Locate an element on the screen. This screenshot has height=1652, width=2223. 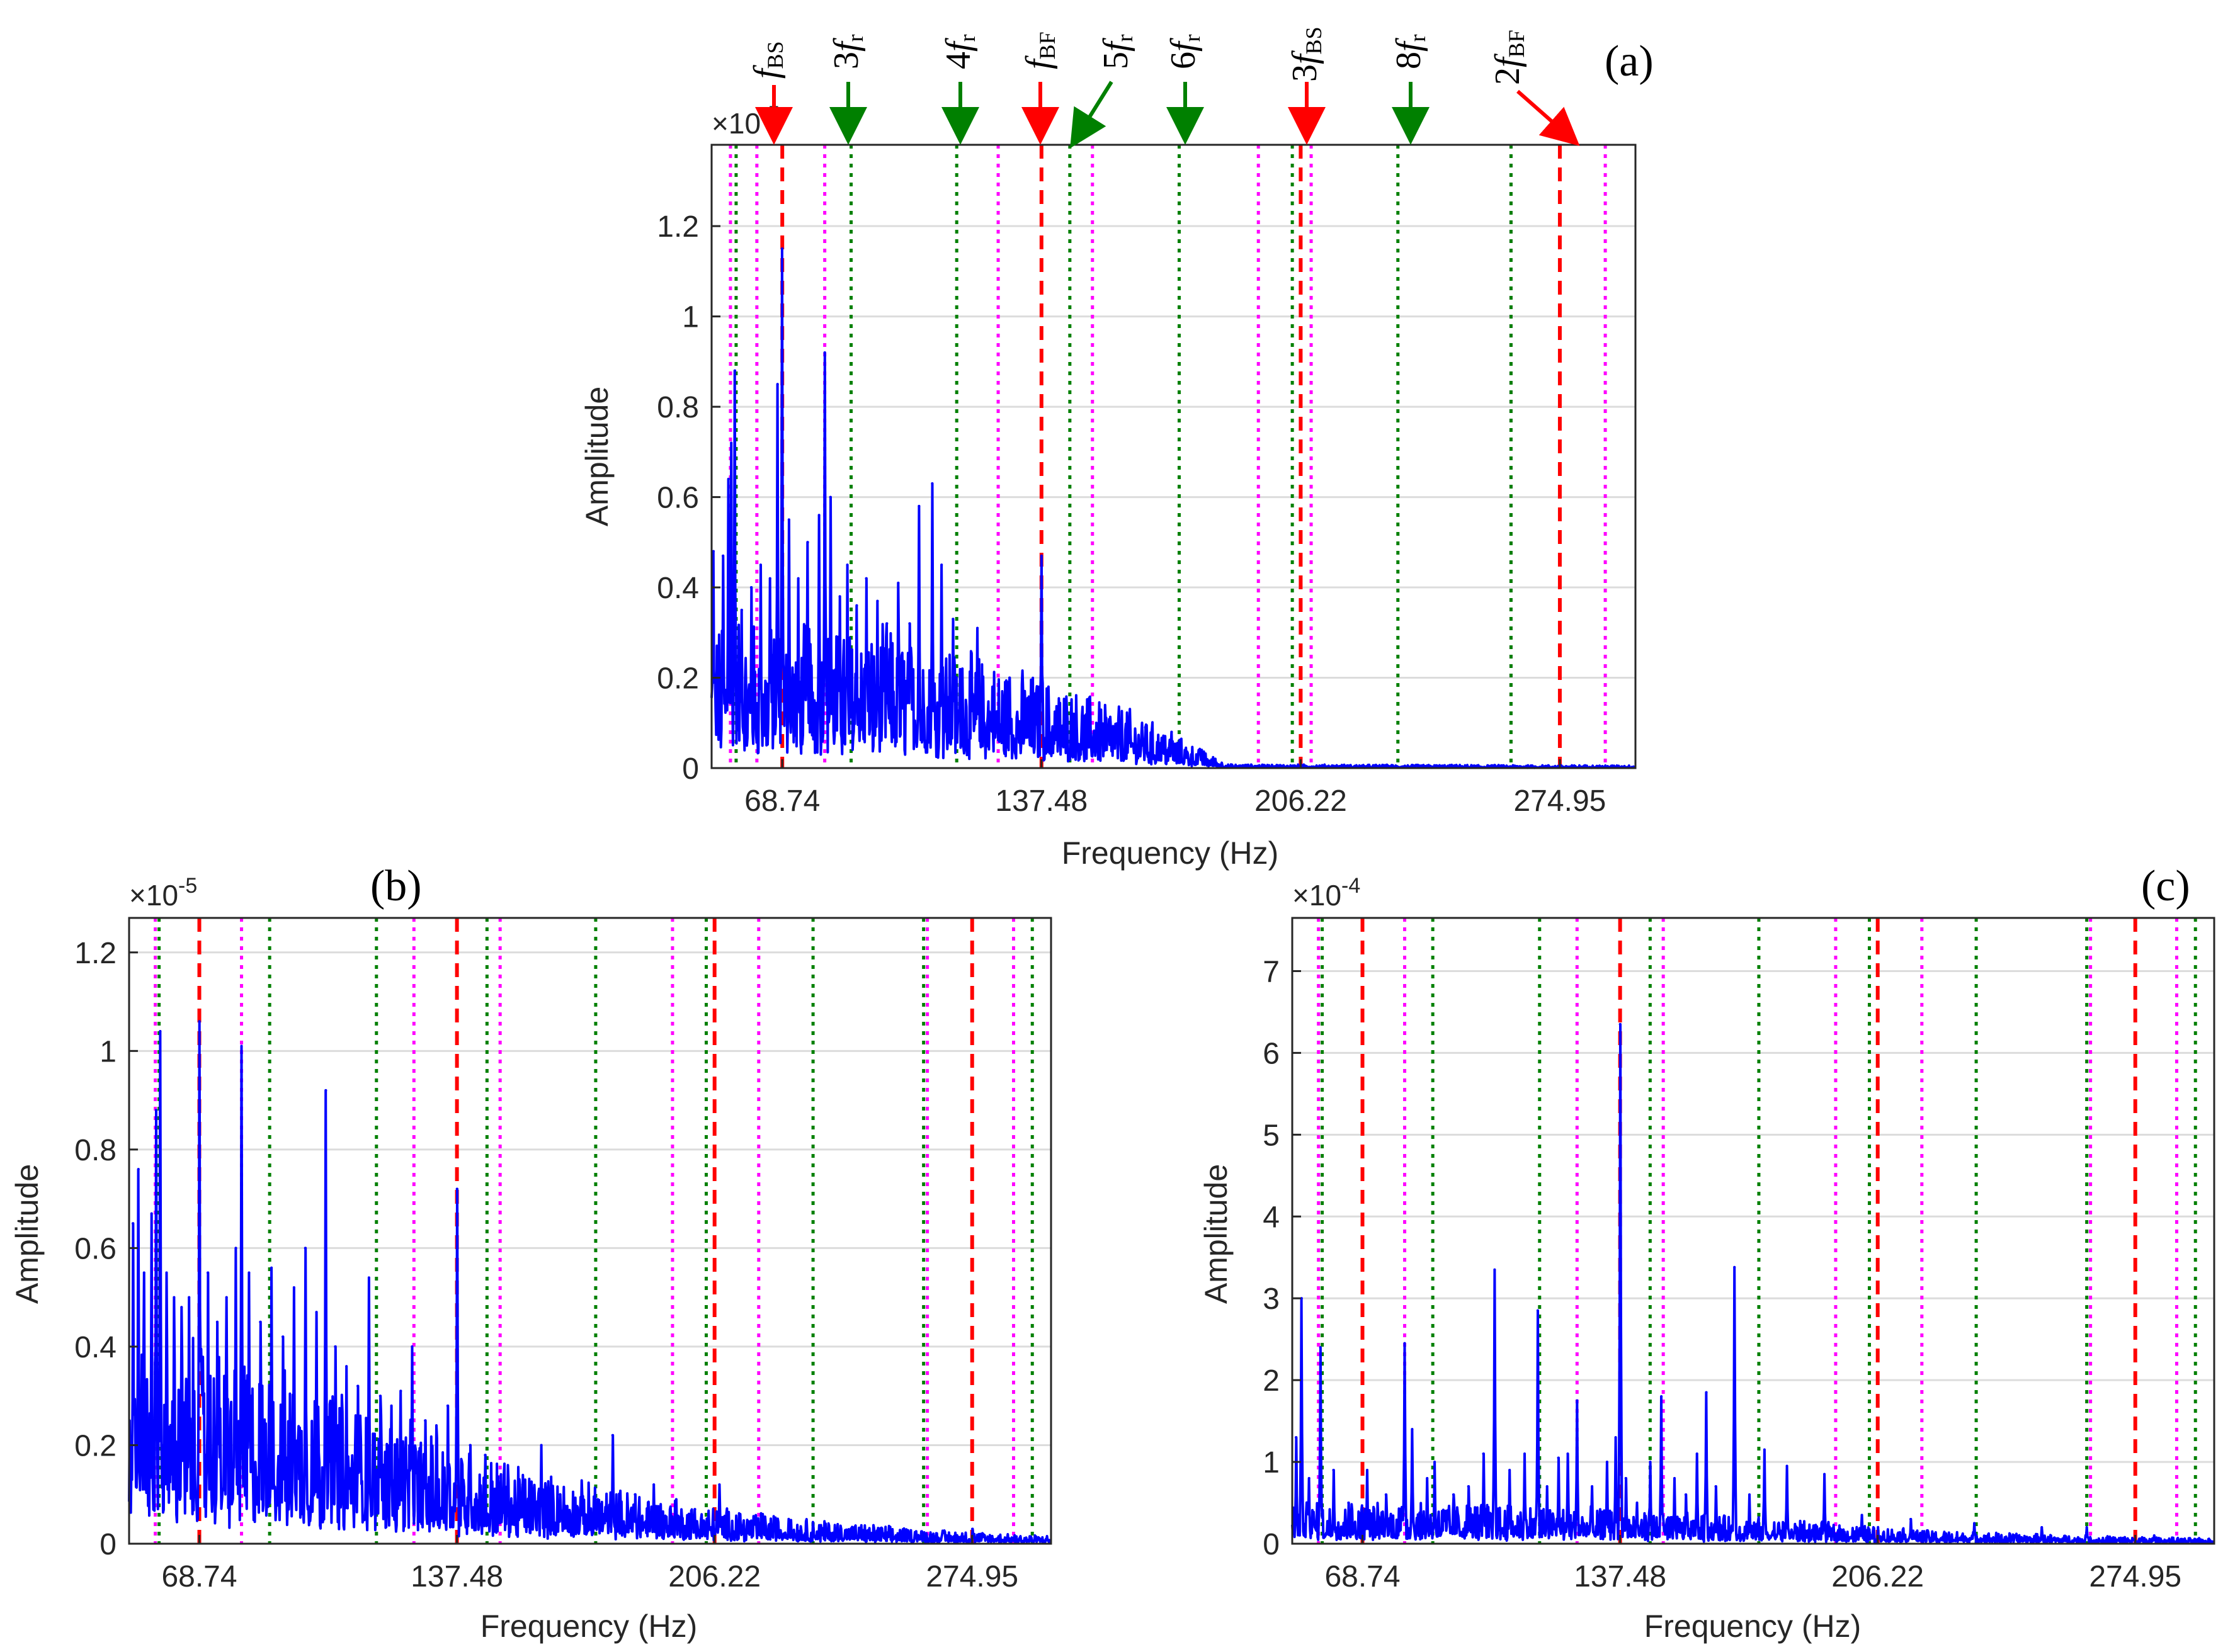
panel-a-ytick-label-6: 1.2 is located at coordinates (678, 227).